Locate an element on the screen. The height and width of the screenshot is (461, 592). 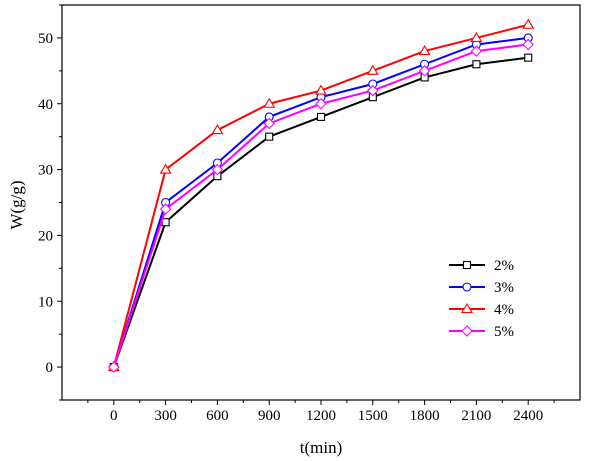
legend-item: 4% is located at coordinates (481, 310).